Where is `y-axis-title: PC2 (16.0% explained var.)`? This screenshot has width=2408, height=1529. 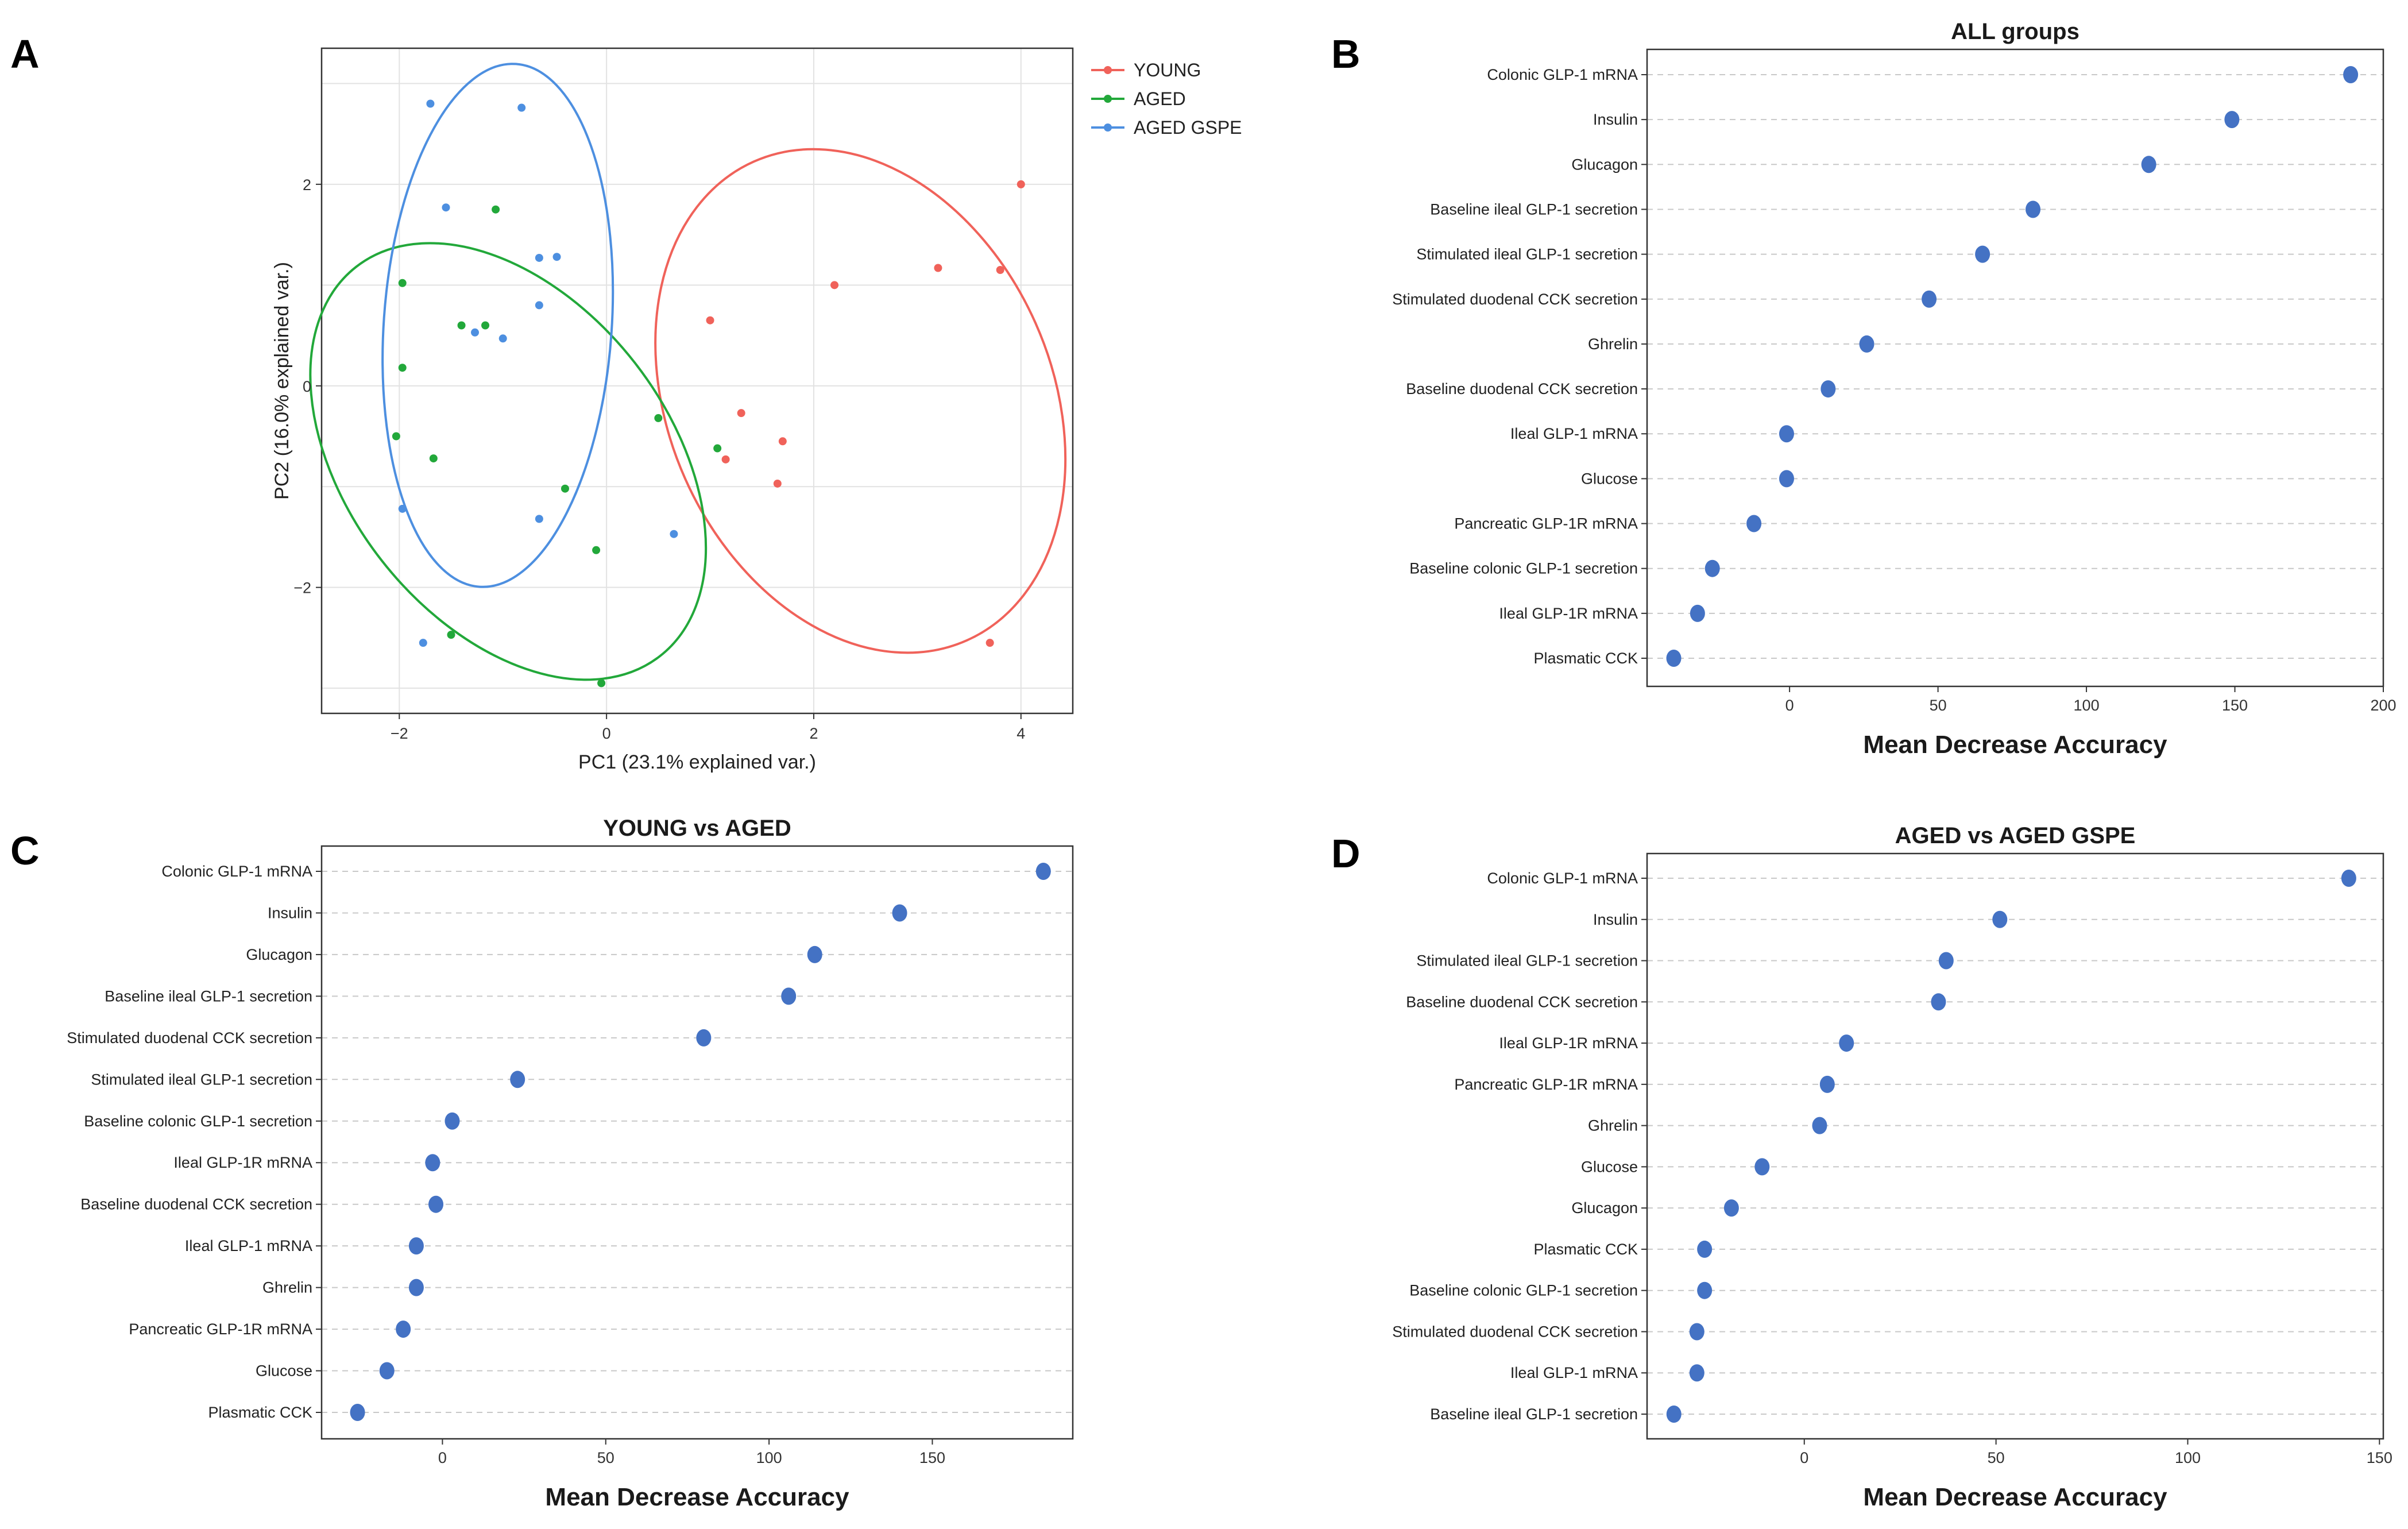 y-axis-title: PC2 (16.0% explained var.) is located at coordinates (282, 381).